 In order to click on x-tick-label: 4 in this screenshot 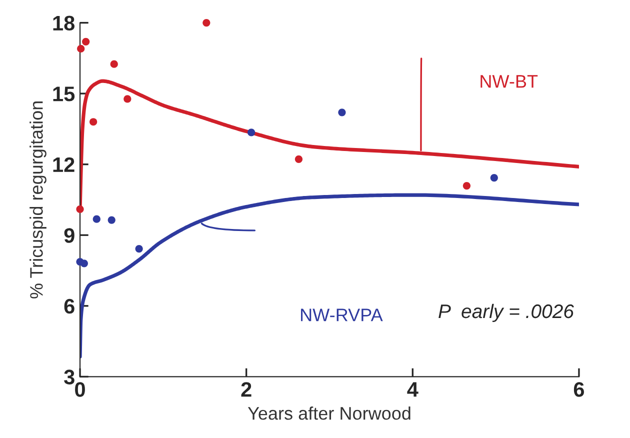, I will do `click(412, 389)`.